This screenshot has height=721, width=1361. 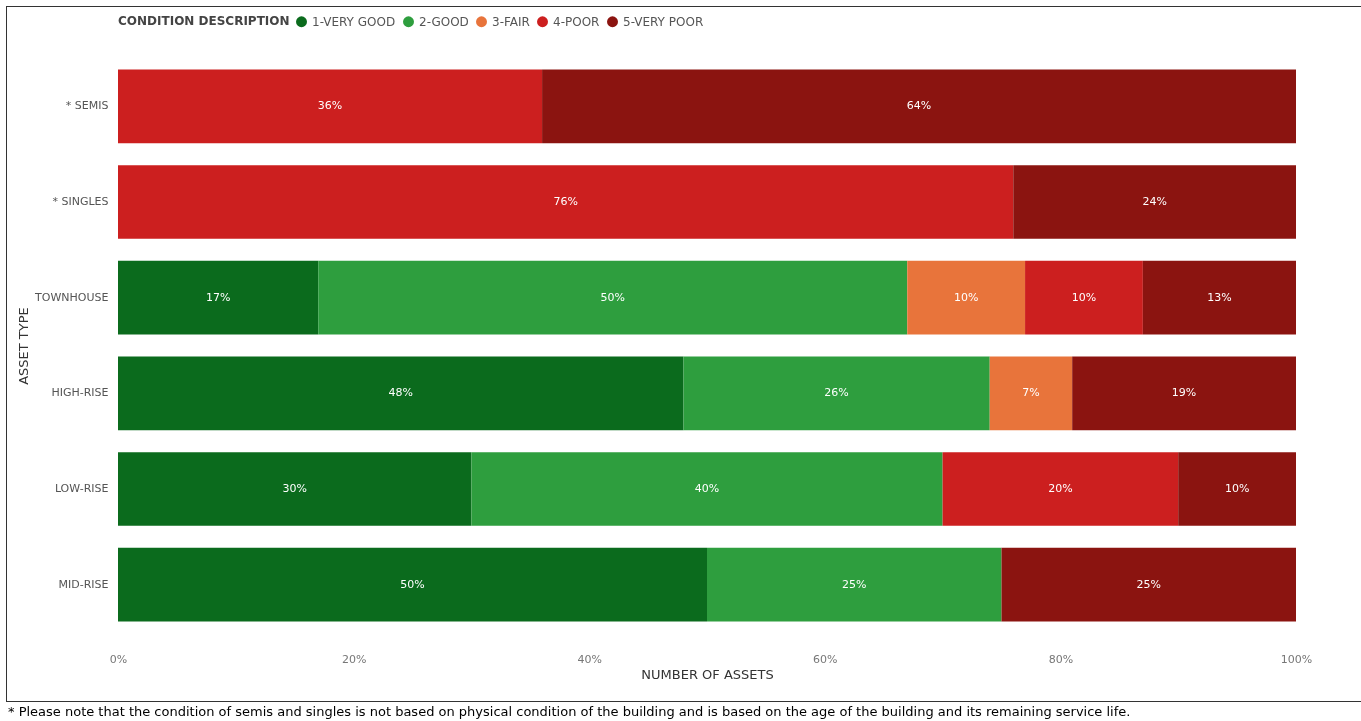 I want to click on legend-label: 2-GOOD, so click(x=444, y=21).